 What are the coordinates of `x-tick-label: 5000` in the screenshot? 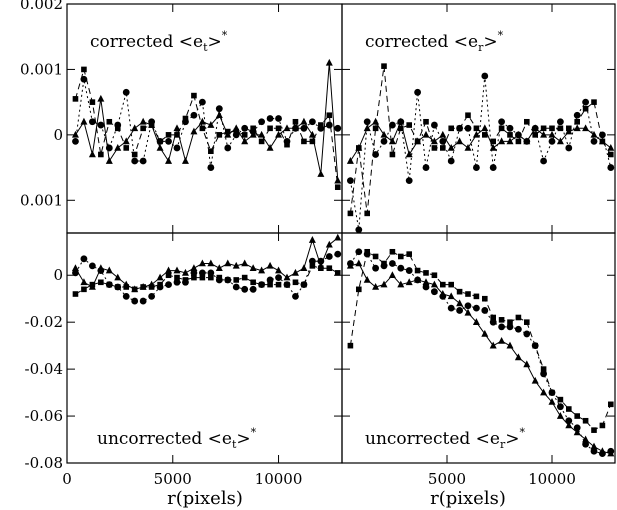 It's located at (173, 479).